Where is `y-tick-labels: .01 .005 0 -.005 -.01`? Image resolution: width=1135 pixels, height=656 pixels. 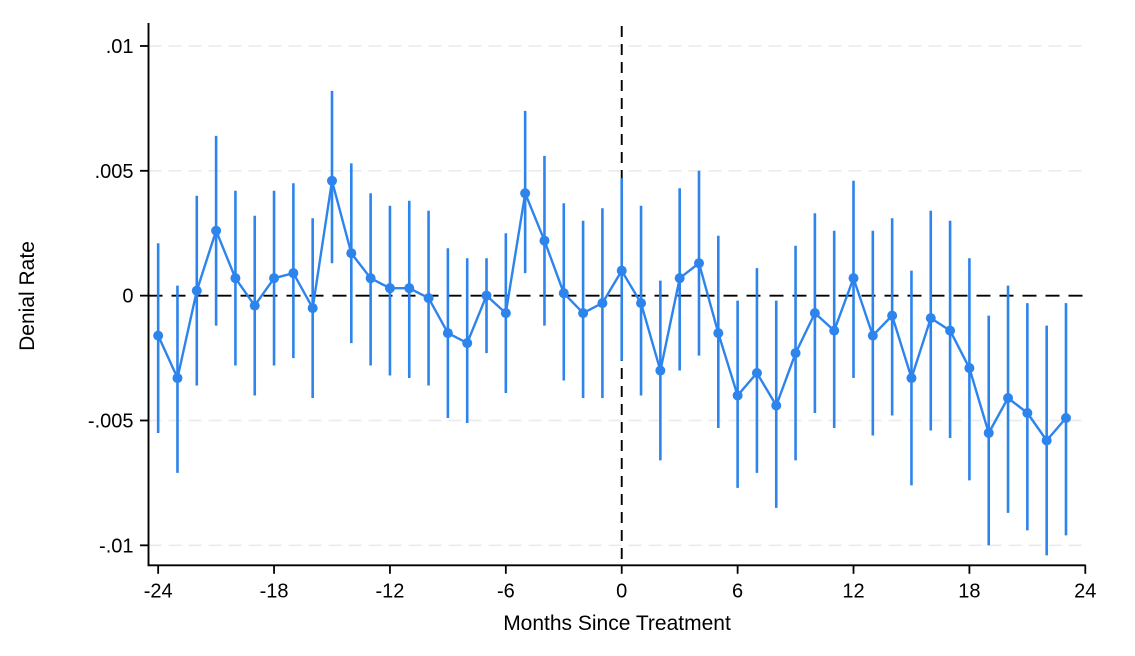
y-tick-labels: .01 .005 0 -.005 -.01 is located at coordinates (111, 296).